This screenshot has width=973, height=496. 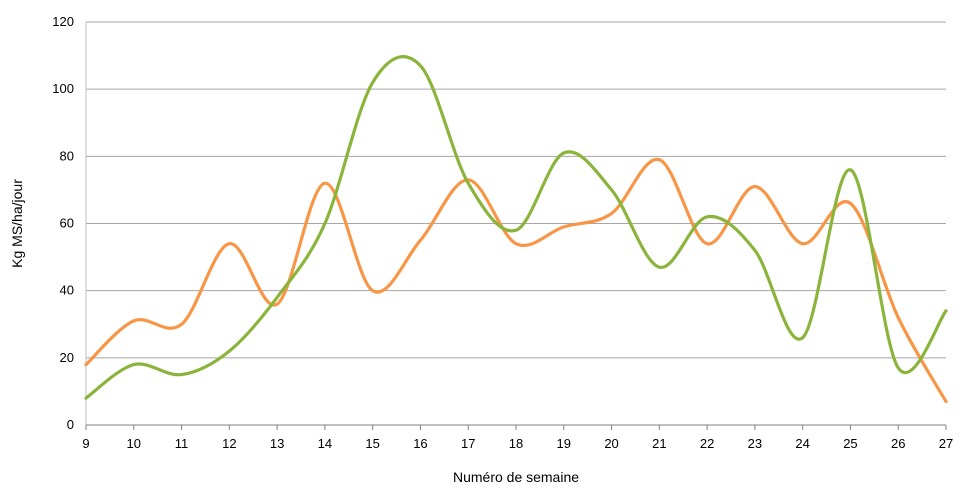 What do you see at coordinates (182, 443) in the screenshot?
I see `x-tick-label: 11` at bounding box center [182, 443].